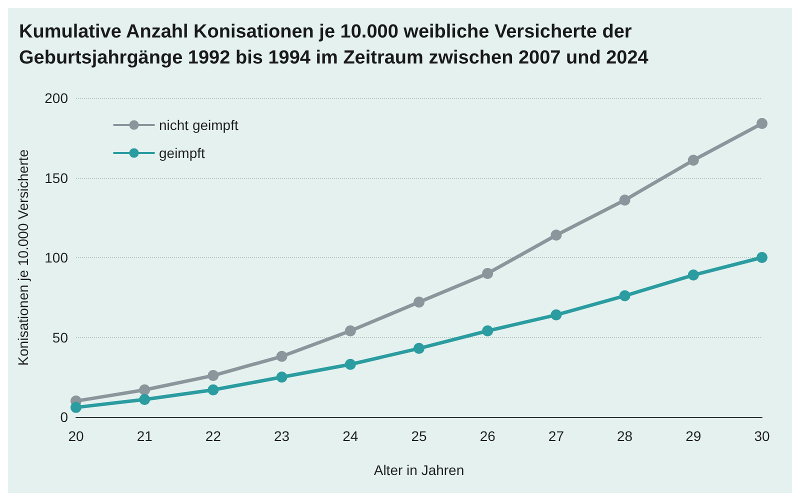 Image resolution: width=800 pixels, height=501 pixels. What do you see at coordinates (556, 436) in the screenshot?
I see `x-tick-label: 27` at bounding box center [556, 436].